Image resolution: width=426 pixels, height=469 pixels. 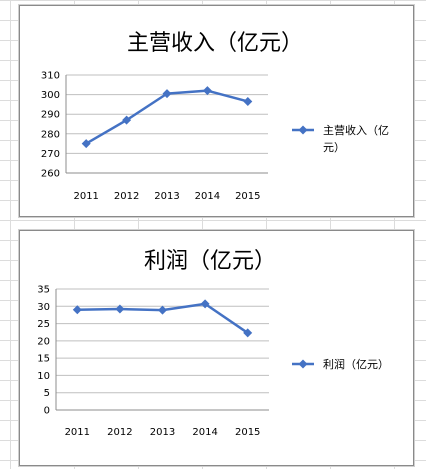 What do you see at coordinates (43, 290) in the screenshot?
I see `y-tick-label: 35` at bounding box center [43, 290].